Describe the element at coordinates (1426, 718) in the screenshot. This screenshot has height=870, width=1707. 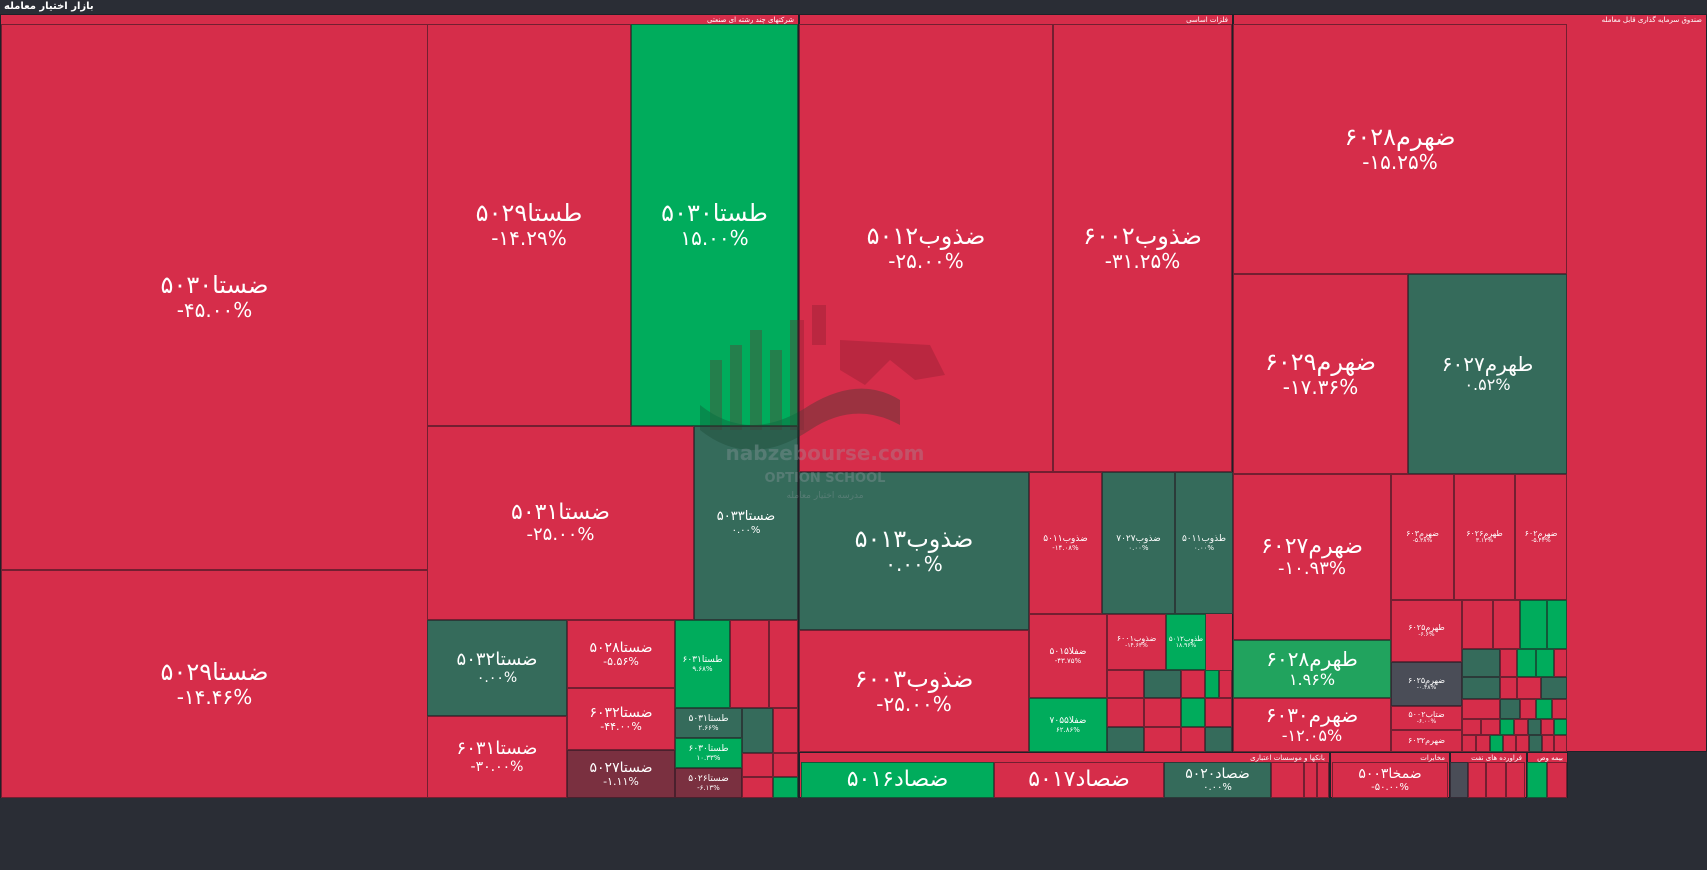
I see `treemap-tile: ضتاب۵۰۰۲ -۶.۰۰%` at that location.